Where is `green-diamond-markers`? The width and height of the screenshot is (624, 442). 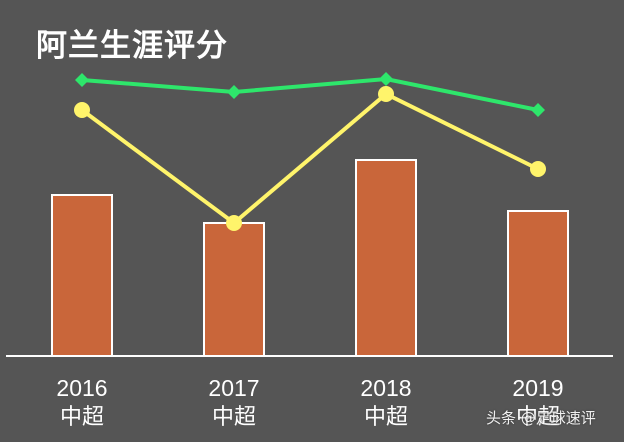
green-diamond-markers is located at coordinates (310, 94).